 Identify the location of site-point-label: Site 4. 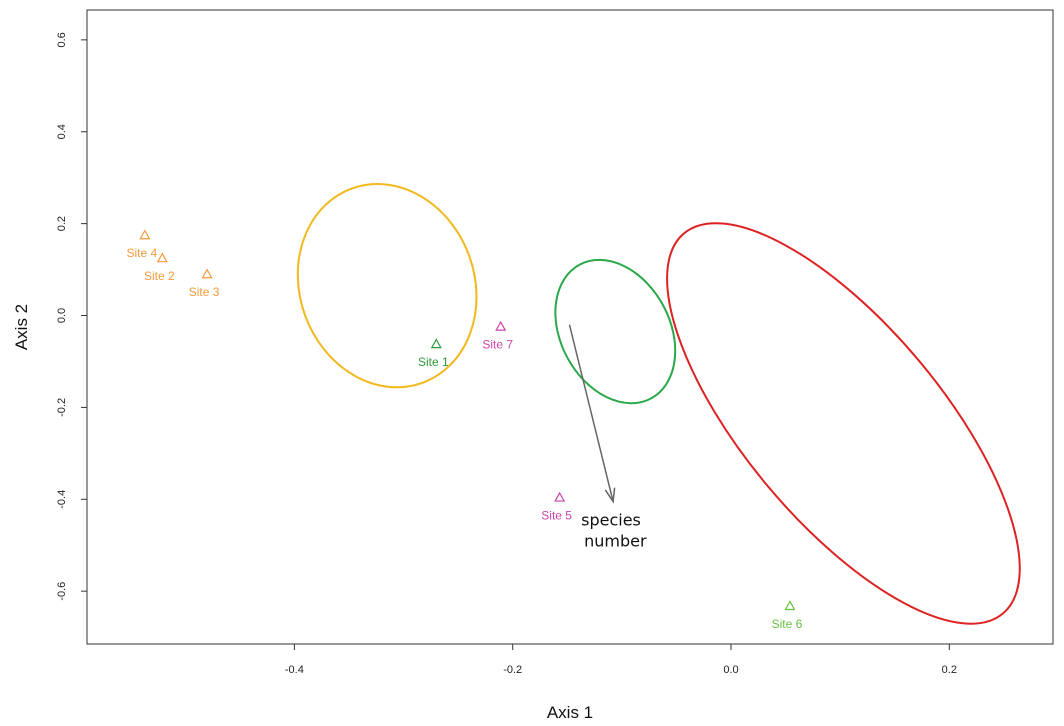
(142, 253).